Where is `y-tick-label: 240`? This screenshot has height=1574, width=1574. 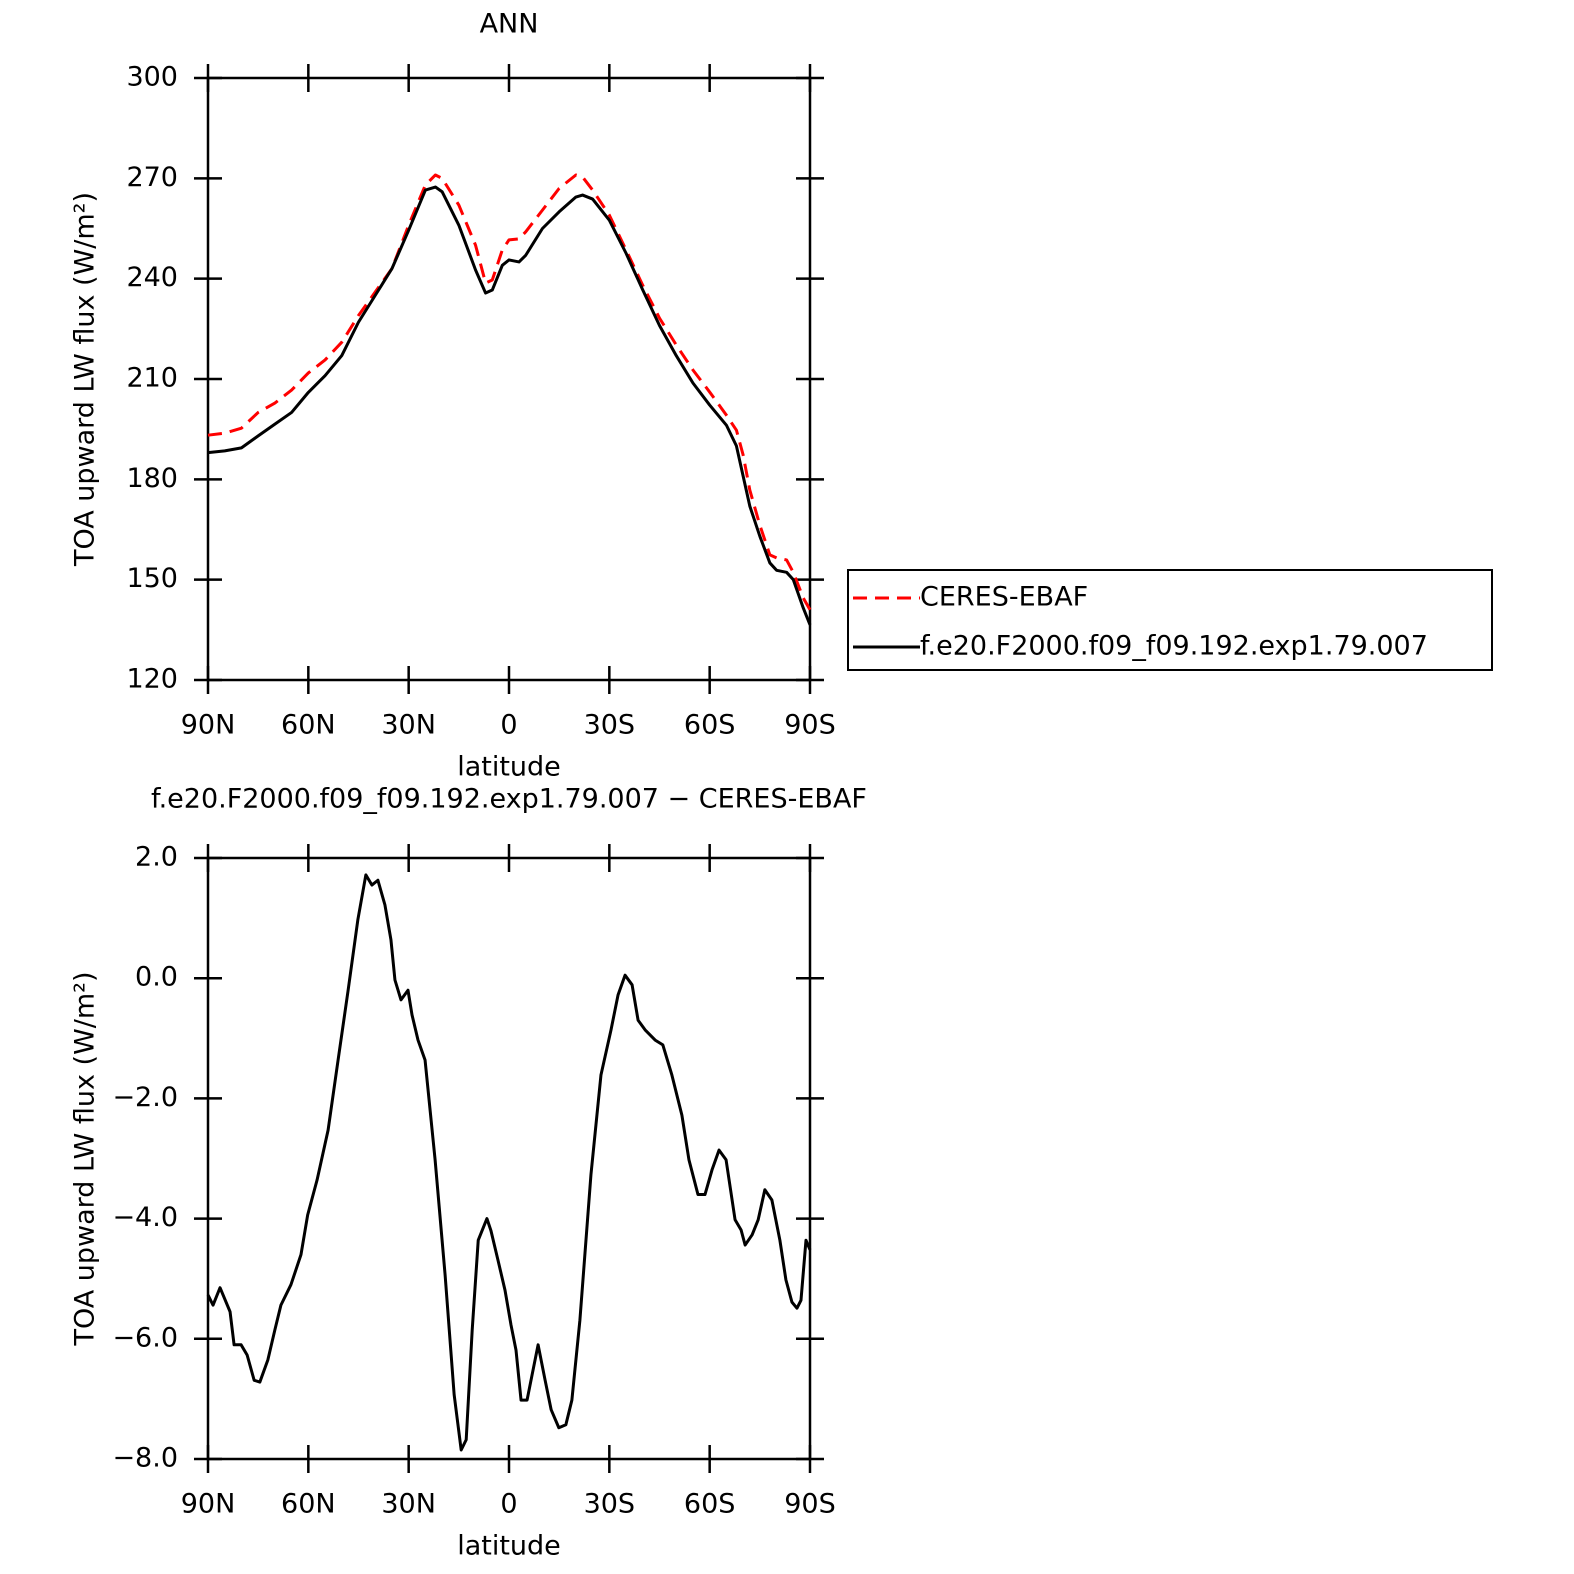
y-tick-label: 240 is located at coordinates (152, 277).